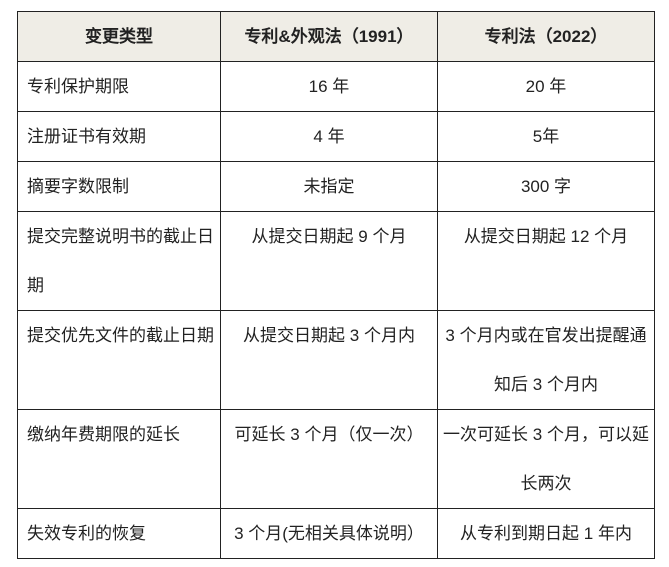 The width and height of the screenshot is (669, 567). Describe the element at coordinates (329, 533) in the screenshot. I see `law-1991-cell: 3 个月(无相关具体说明）` at that location.